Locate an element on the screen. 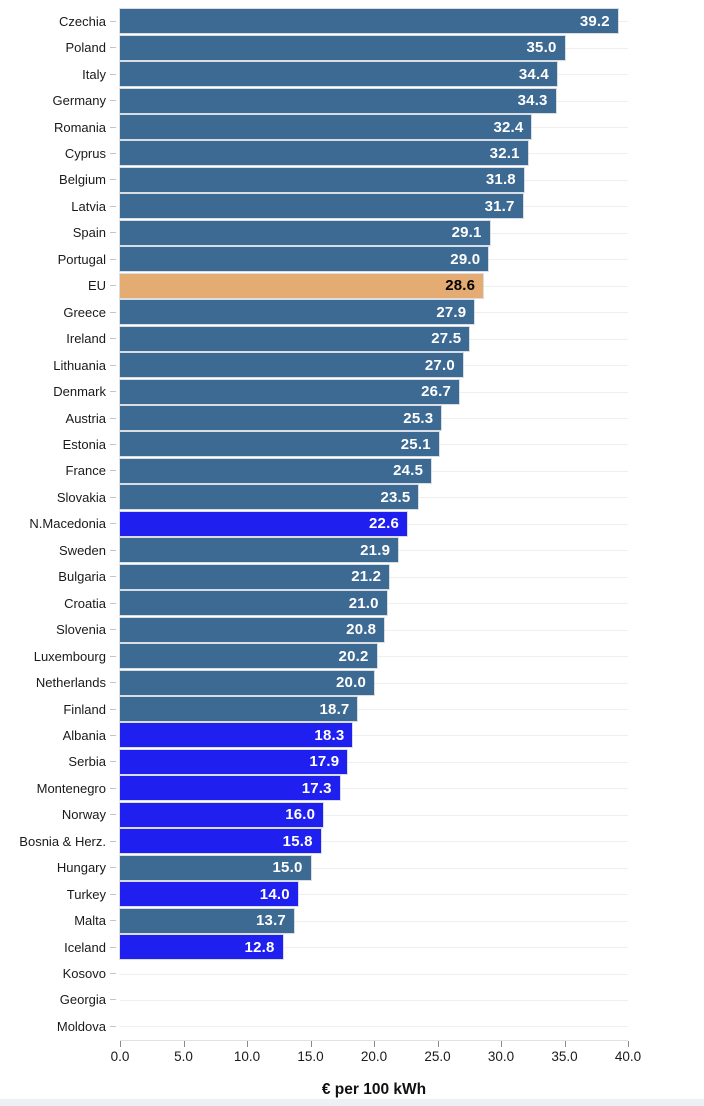  bar-bosnia-herz-: 15.8 is located at coordinates (220, 841).